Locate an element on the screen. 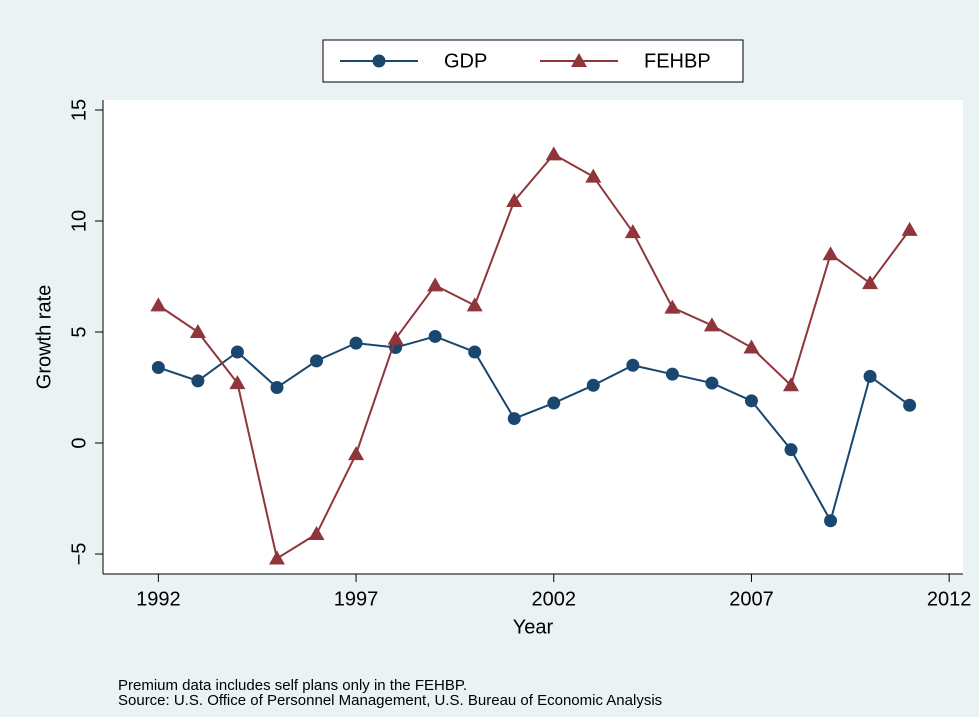  x-tick-label: 1992 is located at coordinates (158, 599).